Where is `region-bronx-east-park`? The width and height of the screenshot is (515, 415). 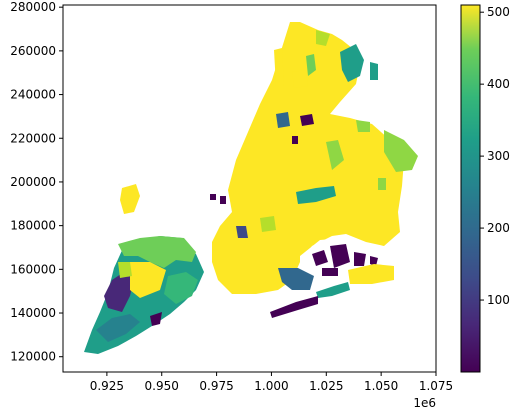 region-bronx-east-park is located at coordinates (352, 63).